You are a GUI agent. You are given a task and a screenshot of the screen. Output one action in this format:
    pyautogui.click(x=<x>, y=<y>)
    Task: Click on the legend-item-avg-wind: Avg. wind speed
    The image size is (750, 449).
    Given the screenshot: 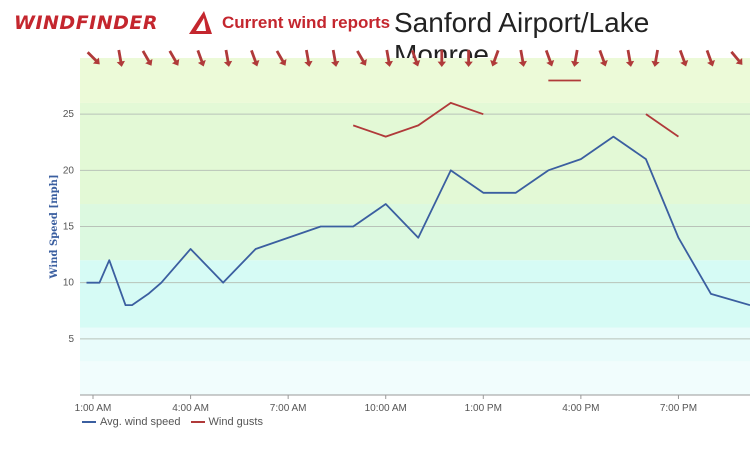 What is the action you would take?
    pyautogui.click(x=131, y=422)
    